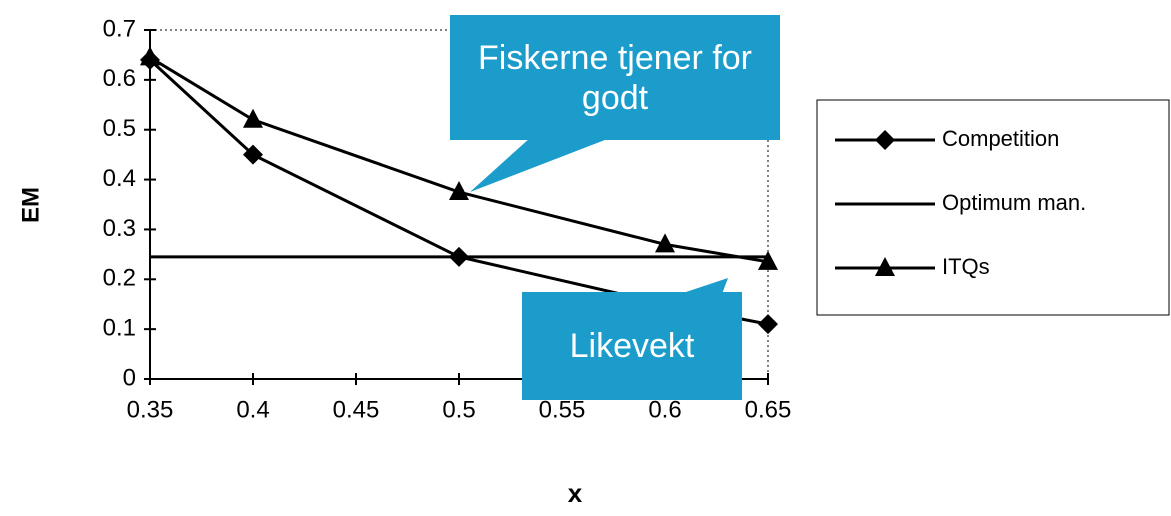 The image size is (1171, 516). I want to click on y-tick-label: 0, so click(129, 377).